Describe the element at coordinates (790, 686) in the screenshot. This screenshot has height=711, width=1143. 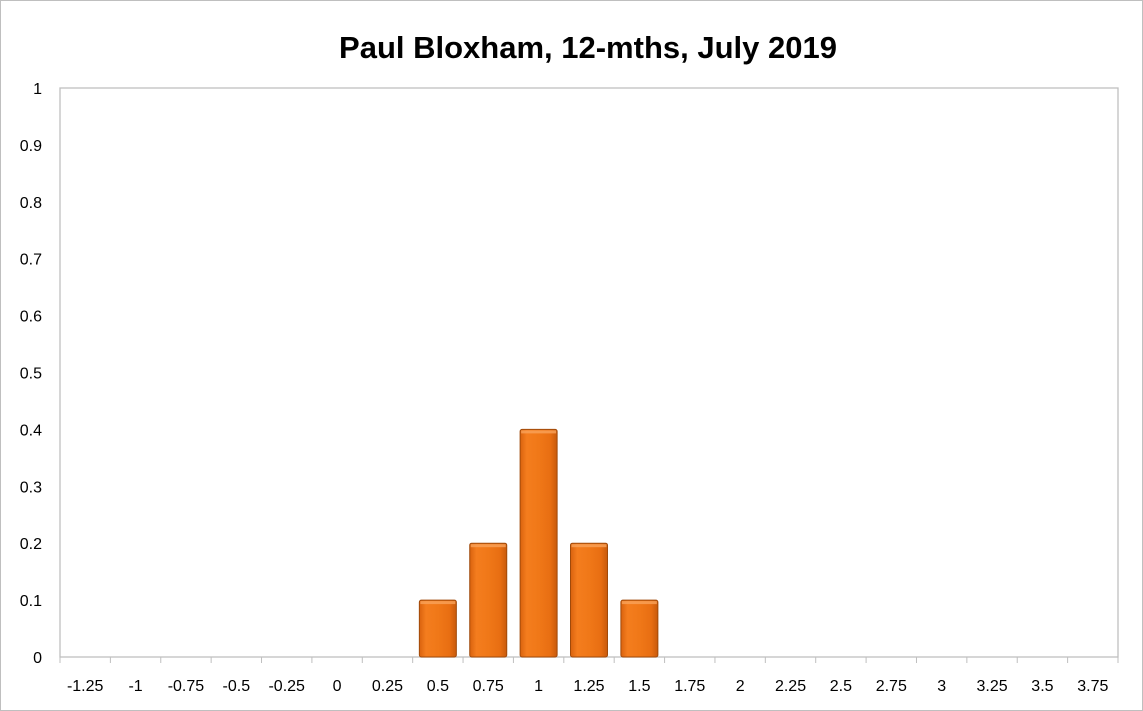
I see `x-tick-label: 2.25` at that location.